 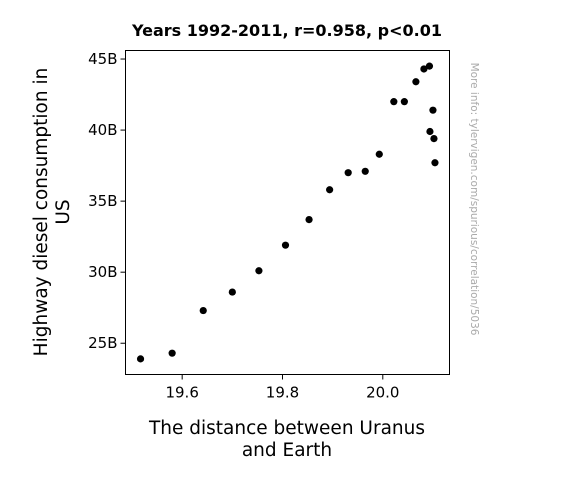 I want to click on x-axis-label-line-1: The distance between Uranus, so click(x=286, y=428).